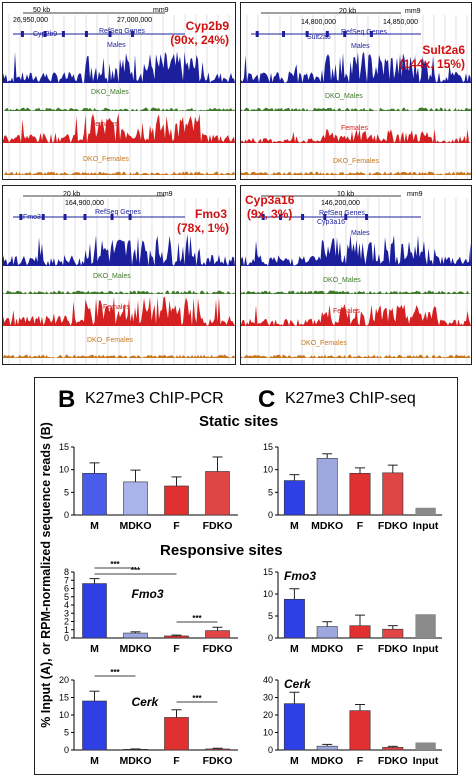 This screenshot has height=778, width=474. What do you see at coordinates (66, 605) in the screenshot?
I see `y-tick-label: 4` at bounding box center [66, 605].